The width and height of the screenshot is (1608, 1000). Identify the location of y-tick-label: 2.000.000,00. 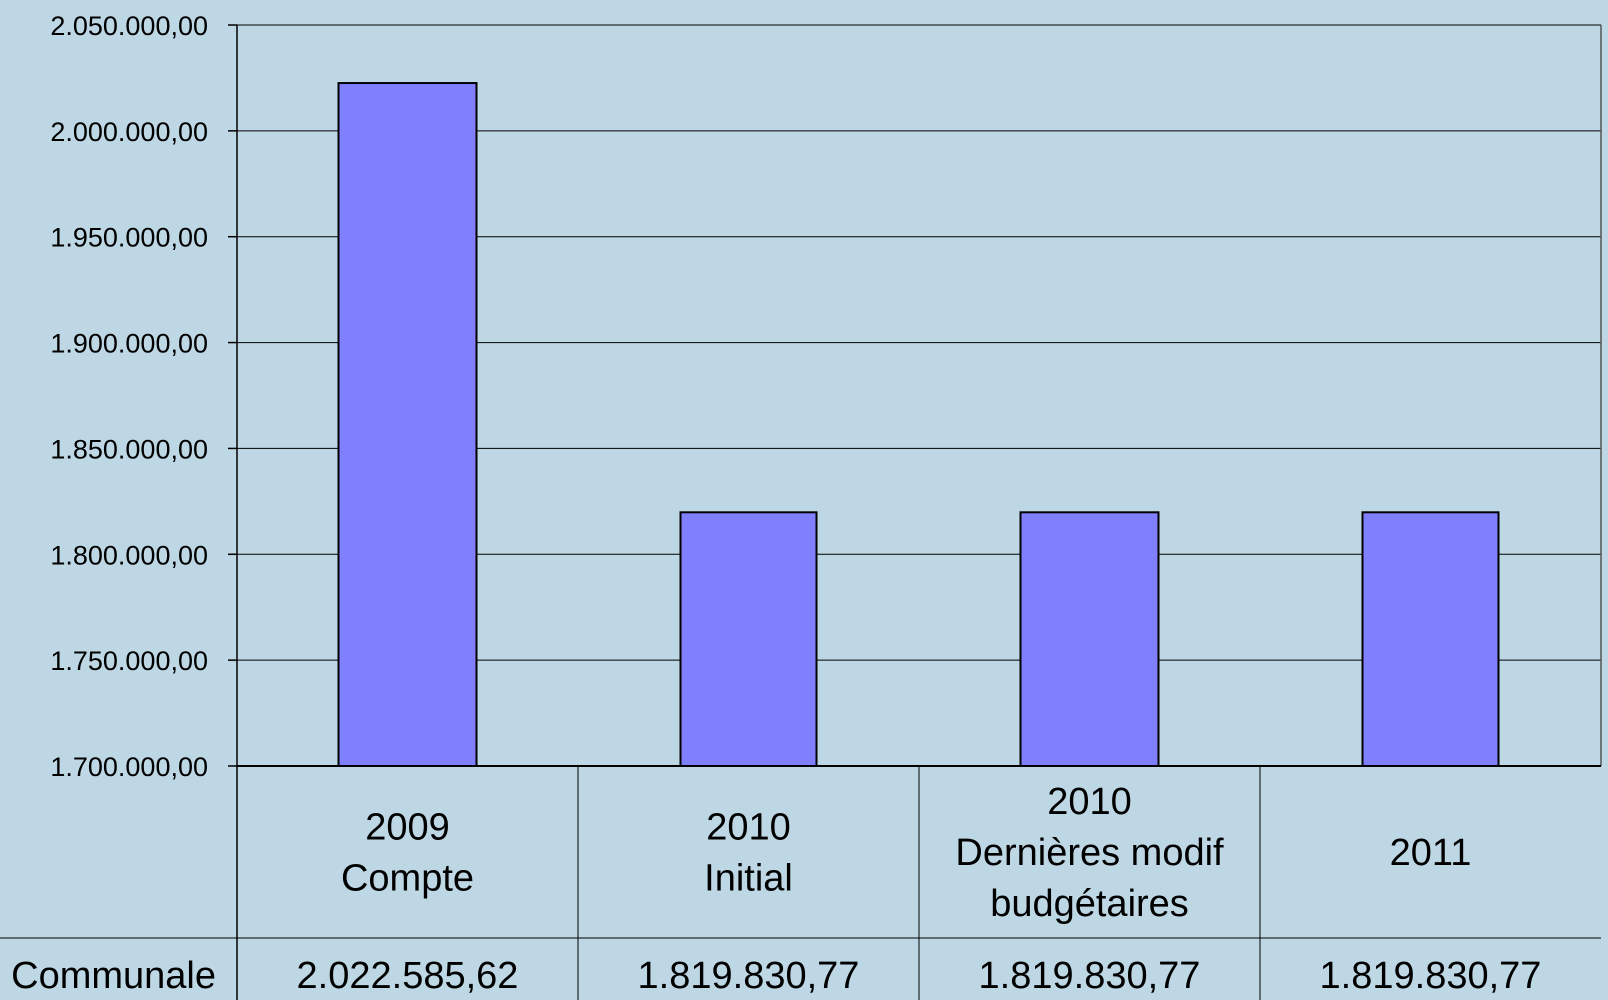
(129, 132).